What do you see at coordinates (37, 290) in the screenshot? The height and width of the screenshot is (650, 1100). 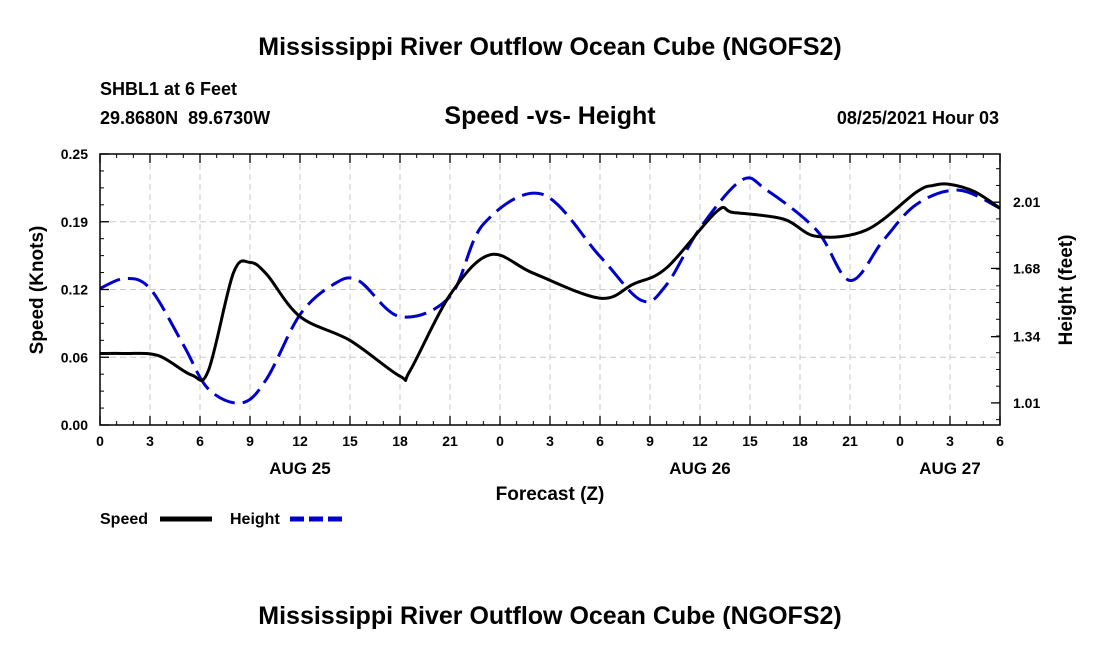 I see `y-axis-left-label: Speed (Knots)` at bounding box center [37, 290].